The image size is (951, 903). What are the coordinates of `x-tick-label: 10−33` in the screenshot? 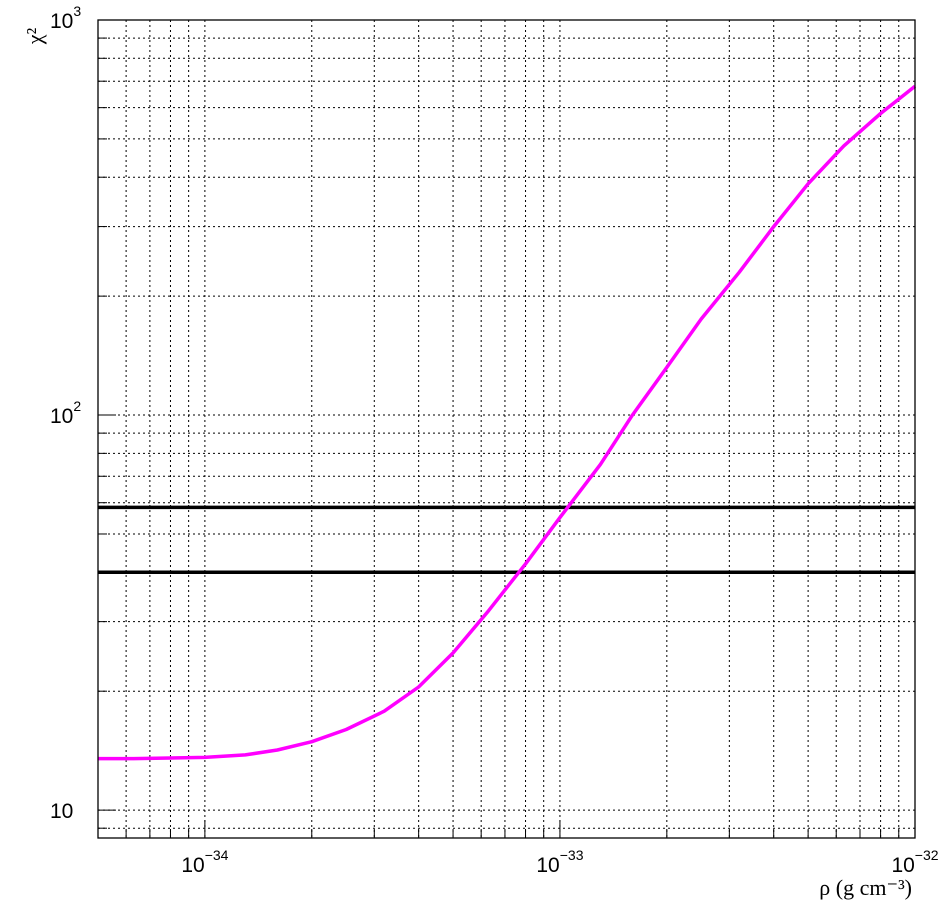 It's located at (559, 862).